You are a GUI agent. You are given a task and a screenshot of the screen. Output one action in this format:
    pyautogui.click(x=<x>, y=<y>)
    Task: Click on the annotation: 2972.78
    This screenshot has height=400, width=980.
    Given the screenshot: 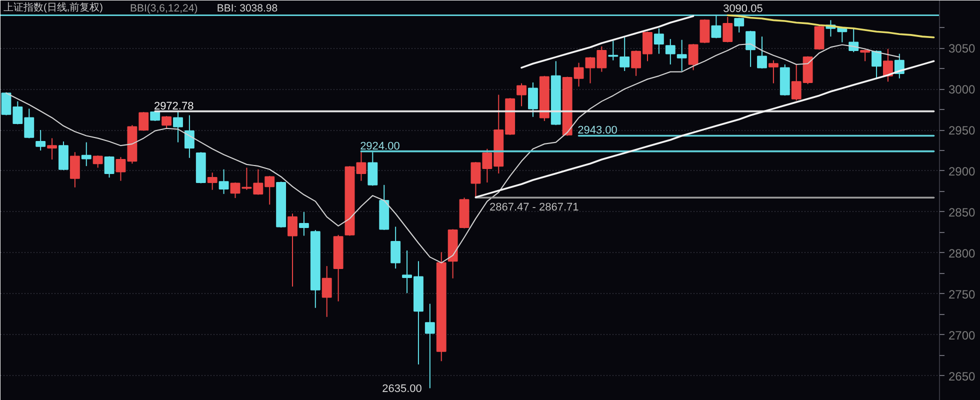 What is the action you would take?
    pyautogui.click(x=174, y=106)
    